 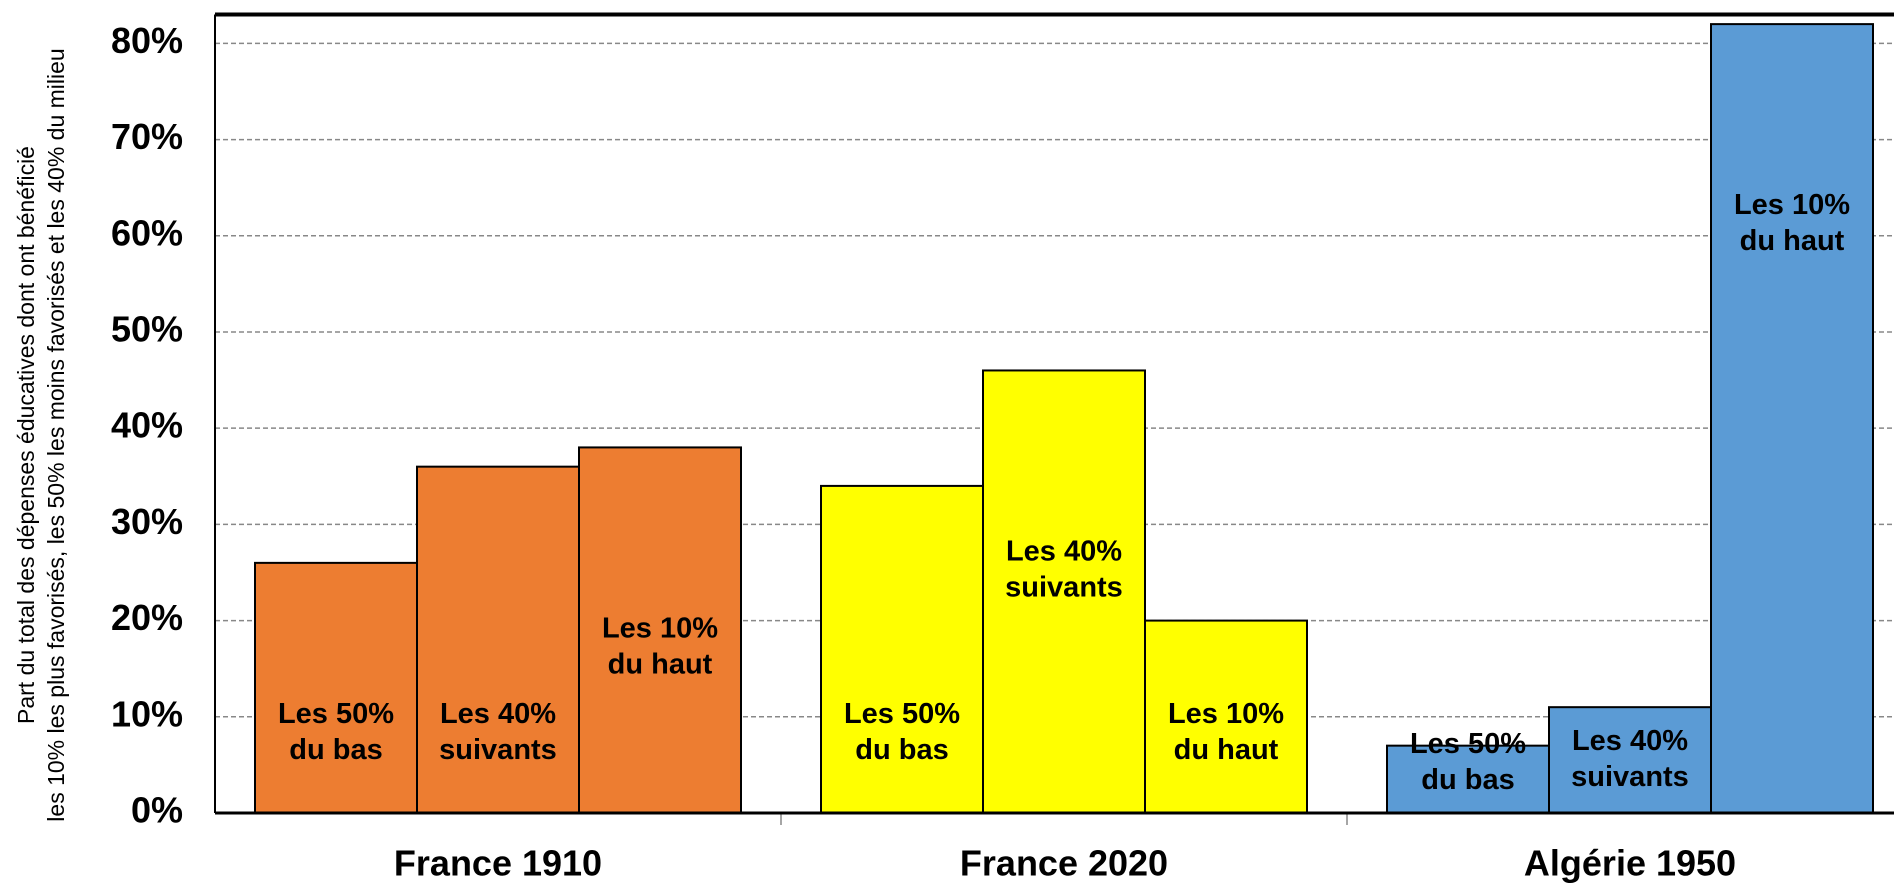 What do you see at coordinates (147, 232) in the screenshot?
I see `y-tick-label: 60%` at bounding box center [147, 232].